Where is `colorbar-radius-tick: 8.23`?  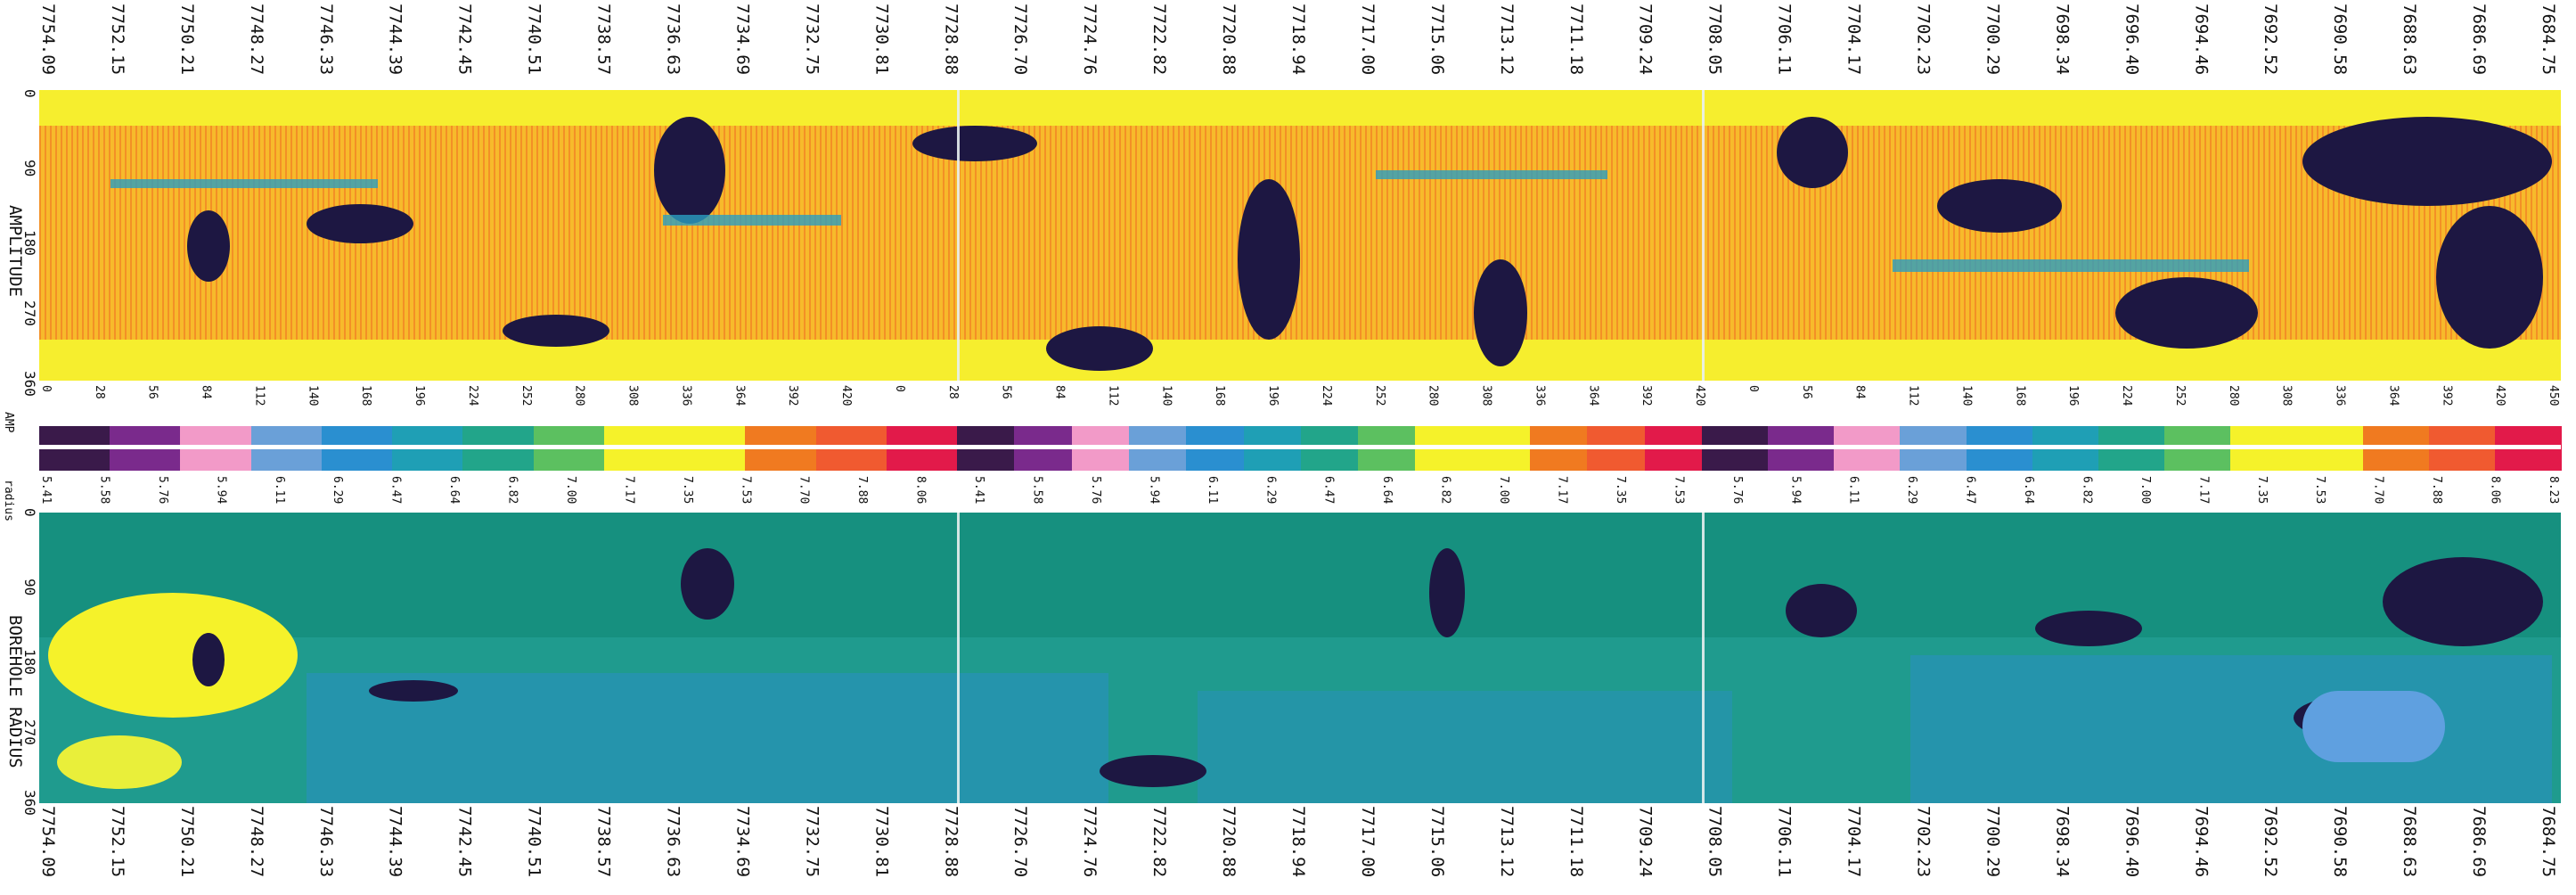 colorbar-radius-tick: 8.23 is located at coordinates (2553, 490).